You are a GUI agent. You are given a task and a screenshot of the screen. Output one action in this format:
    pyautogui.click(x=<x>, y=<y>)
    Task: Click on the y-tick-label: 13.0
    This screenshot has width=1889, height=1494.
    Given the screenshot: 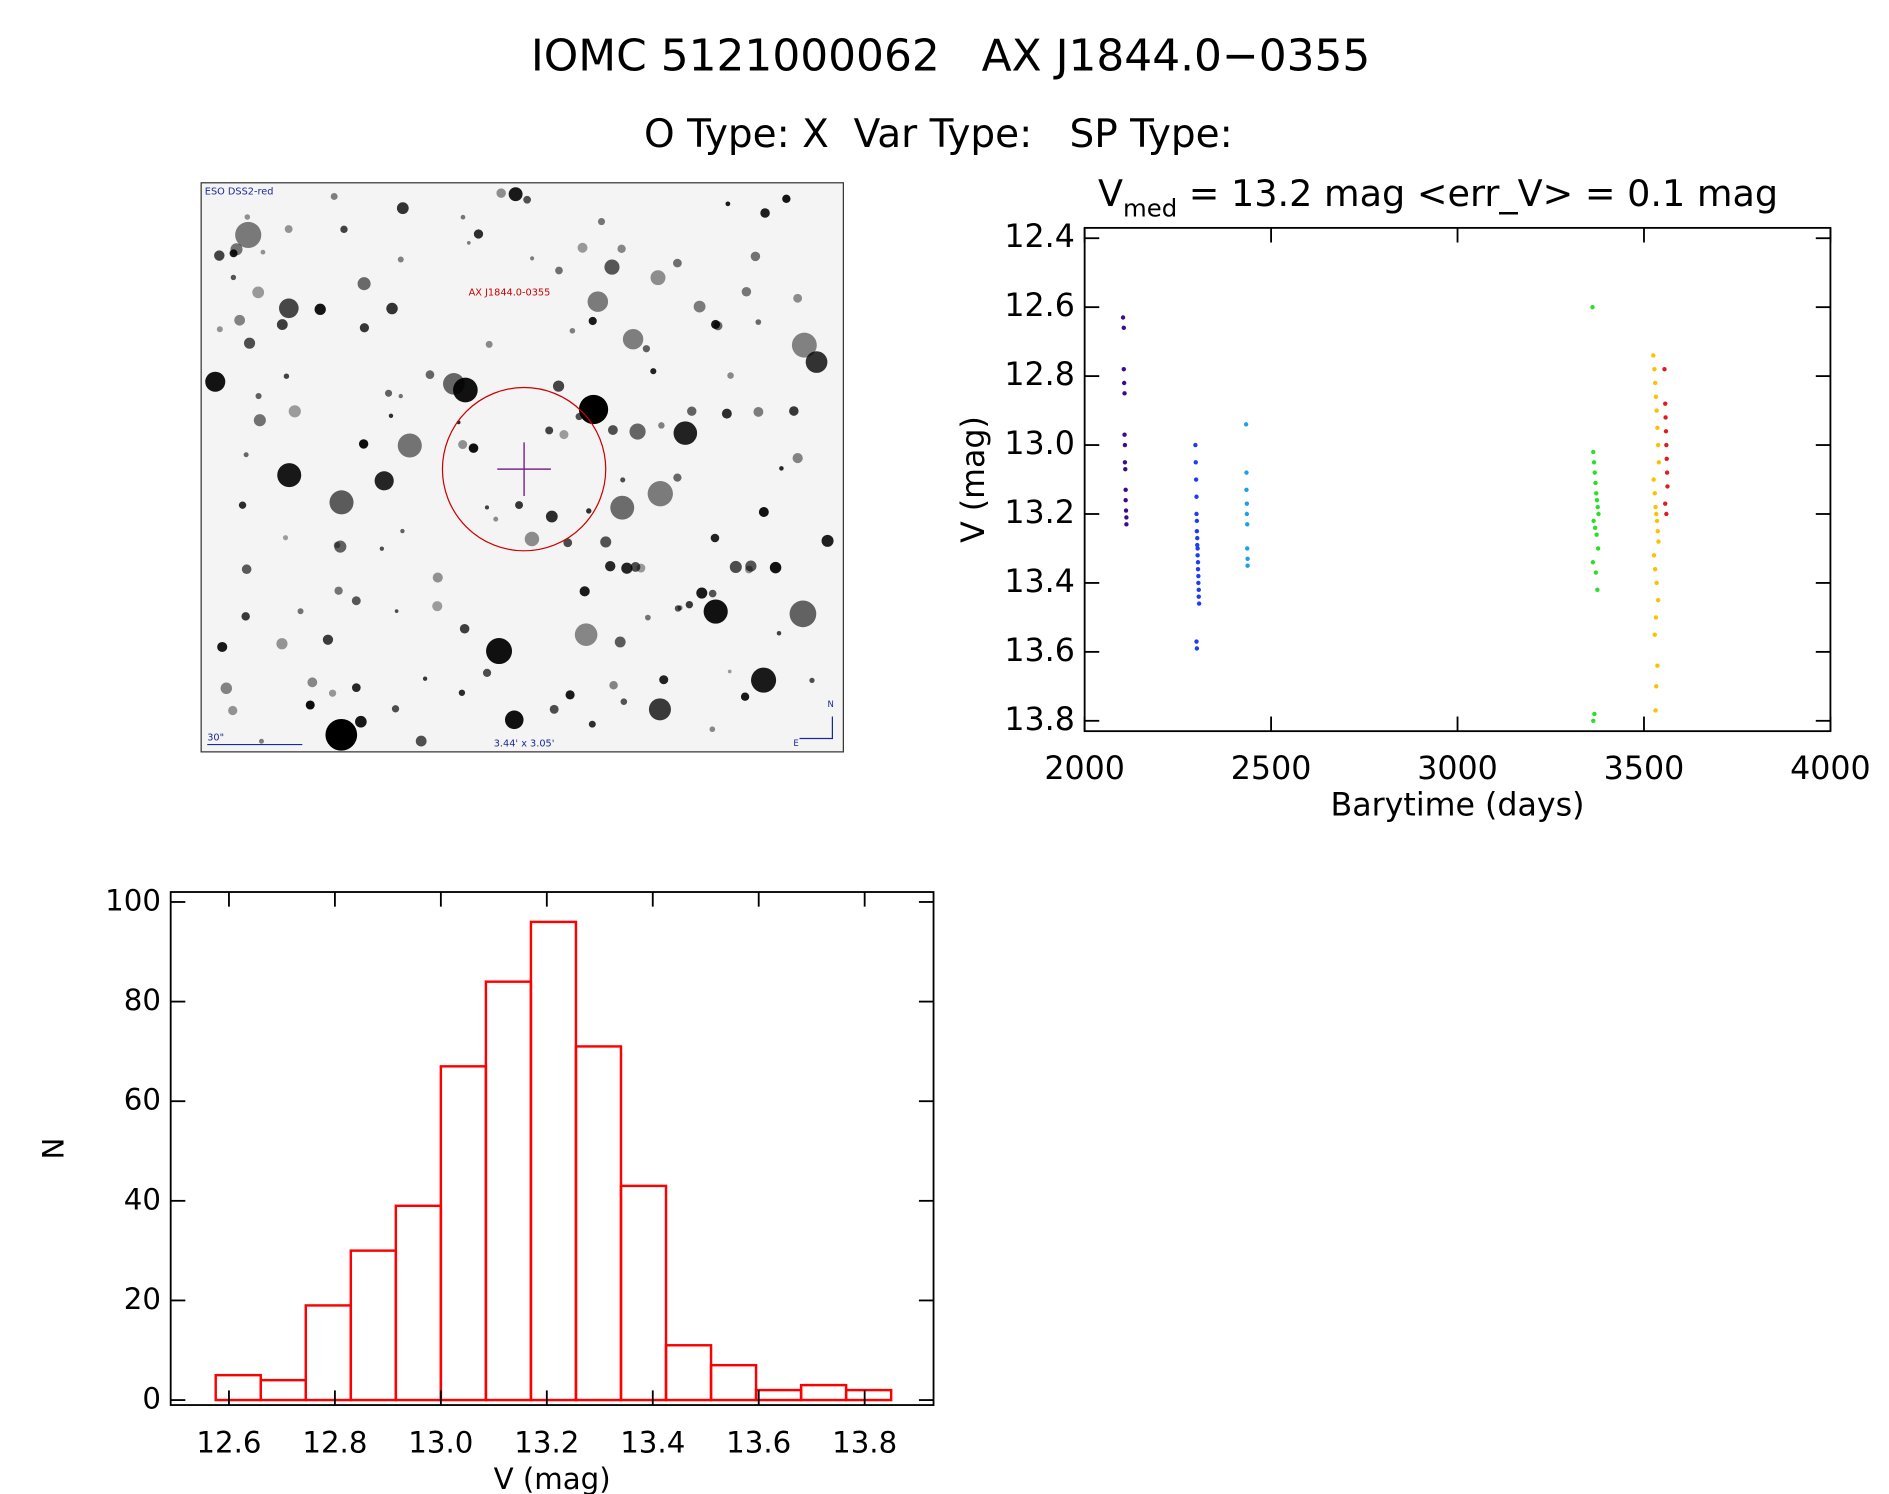 What is the action you would take?
    pyautogui.click(x=1039, y=444)
    